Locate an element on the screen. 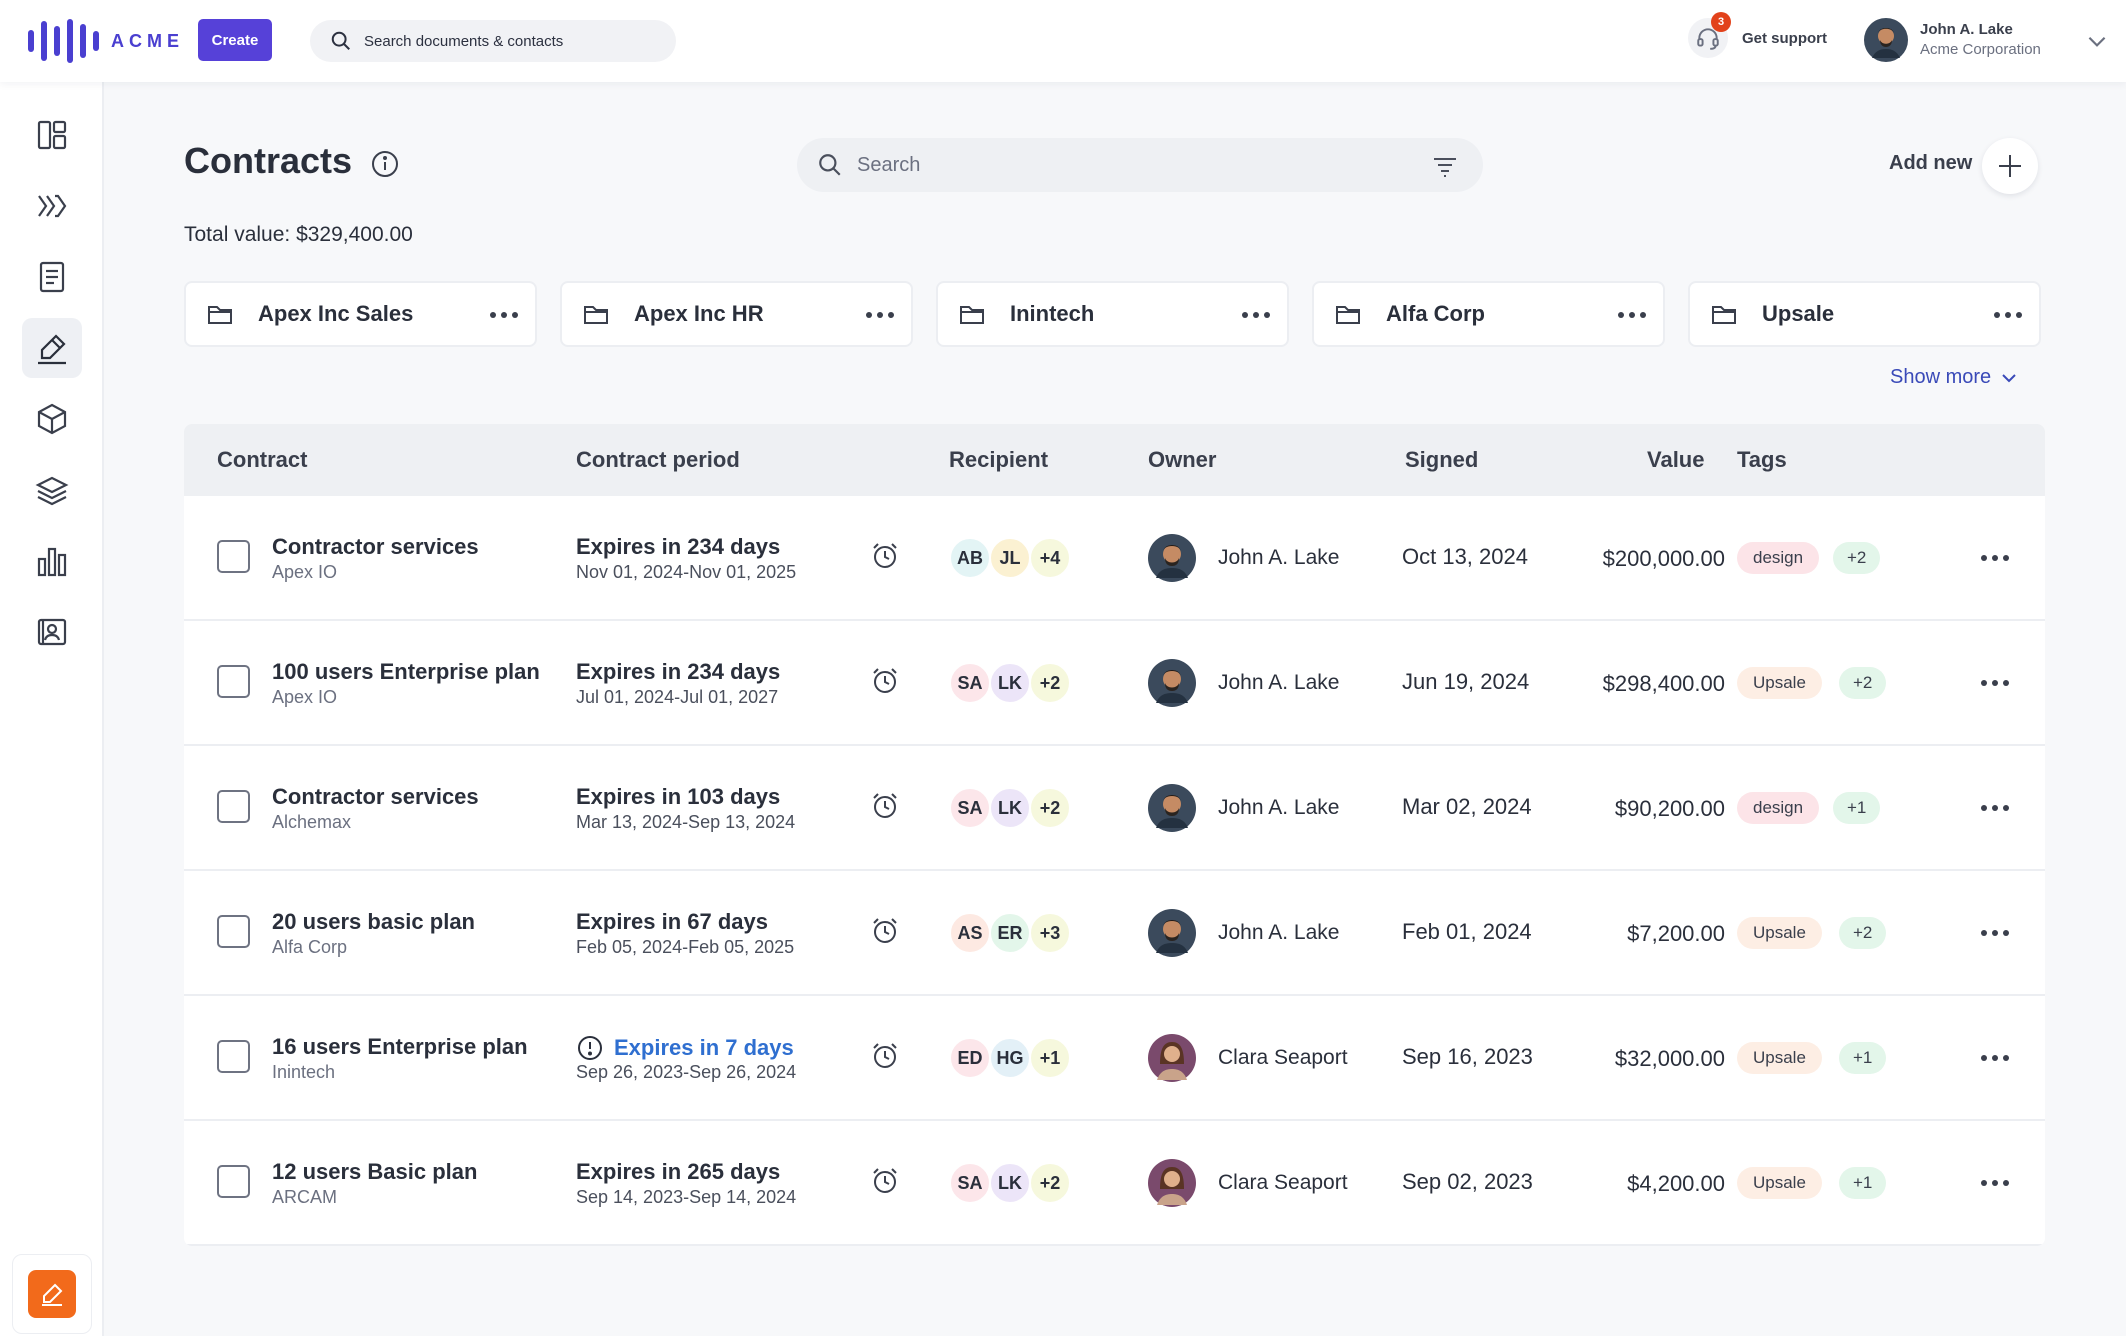  column-header-signed: Signed is located at coordinates (1442, 459).